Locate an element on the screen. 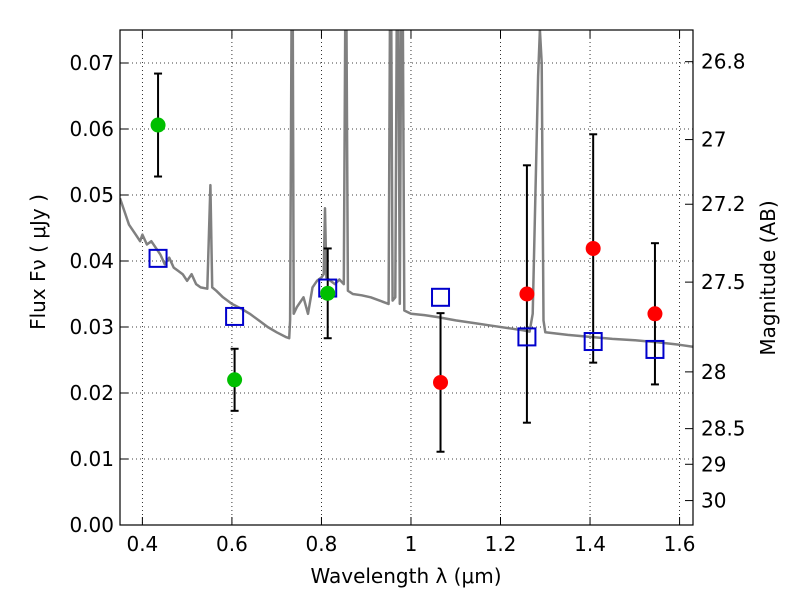  y-tick-label: 0.00 is located at coordinates (91, 525).